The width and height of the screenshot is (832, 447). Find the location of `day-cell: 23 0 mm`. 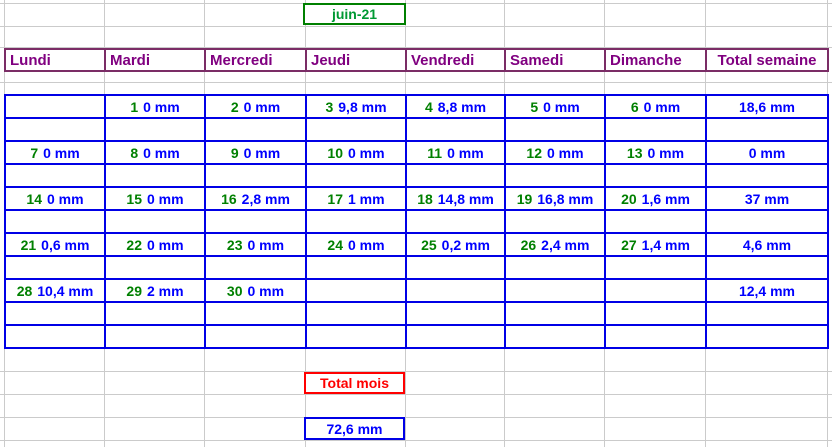

day-cell: 23 0 mm is located at coordinates (256, 245).